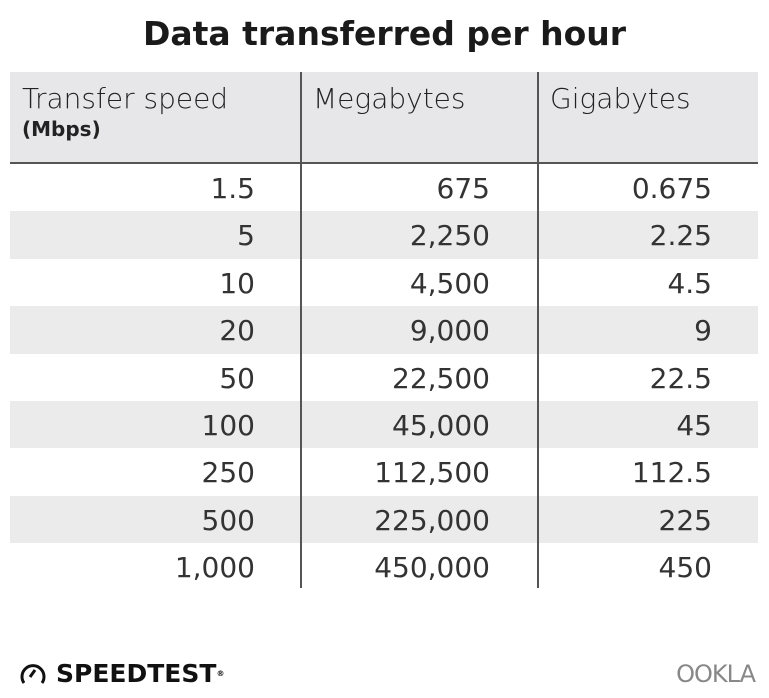 The image size is (769, 698). What do you see at coordinates (716, 674) in the screenshot?
I see `ookla-logo: OOKLA` at bounding box center [716, 674].